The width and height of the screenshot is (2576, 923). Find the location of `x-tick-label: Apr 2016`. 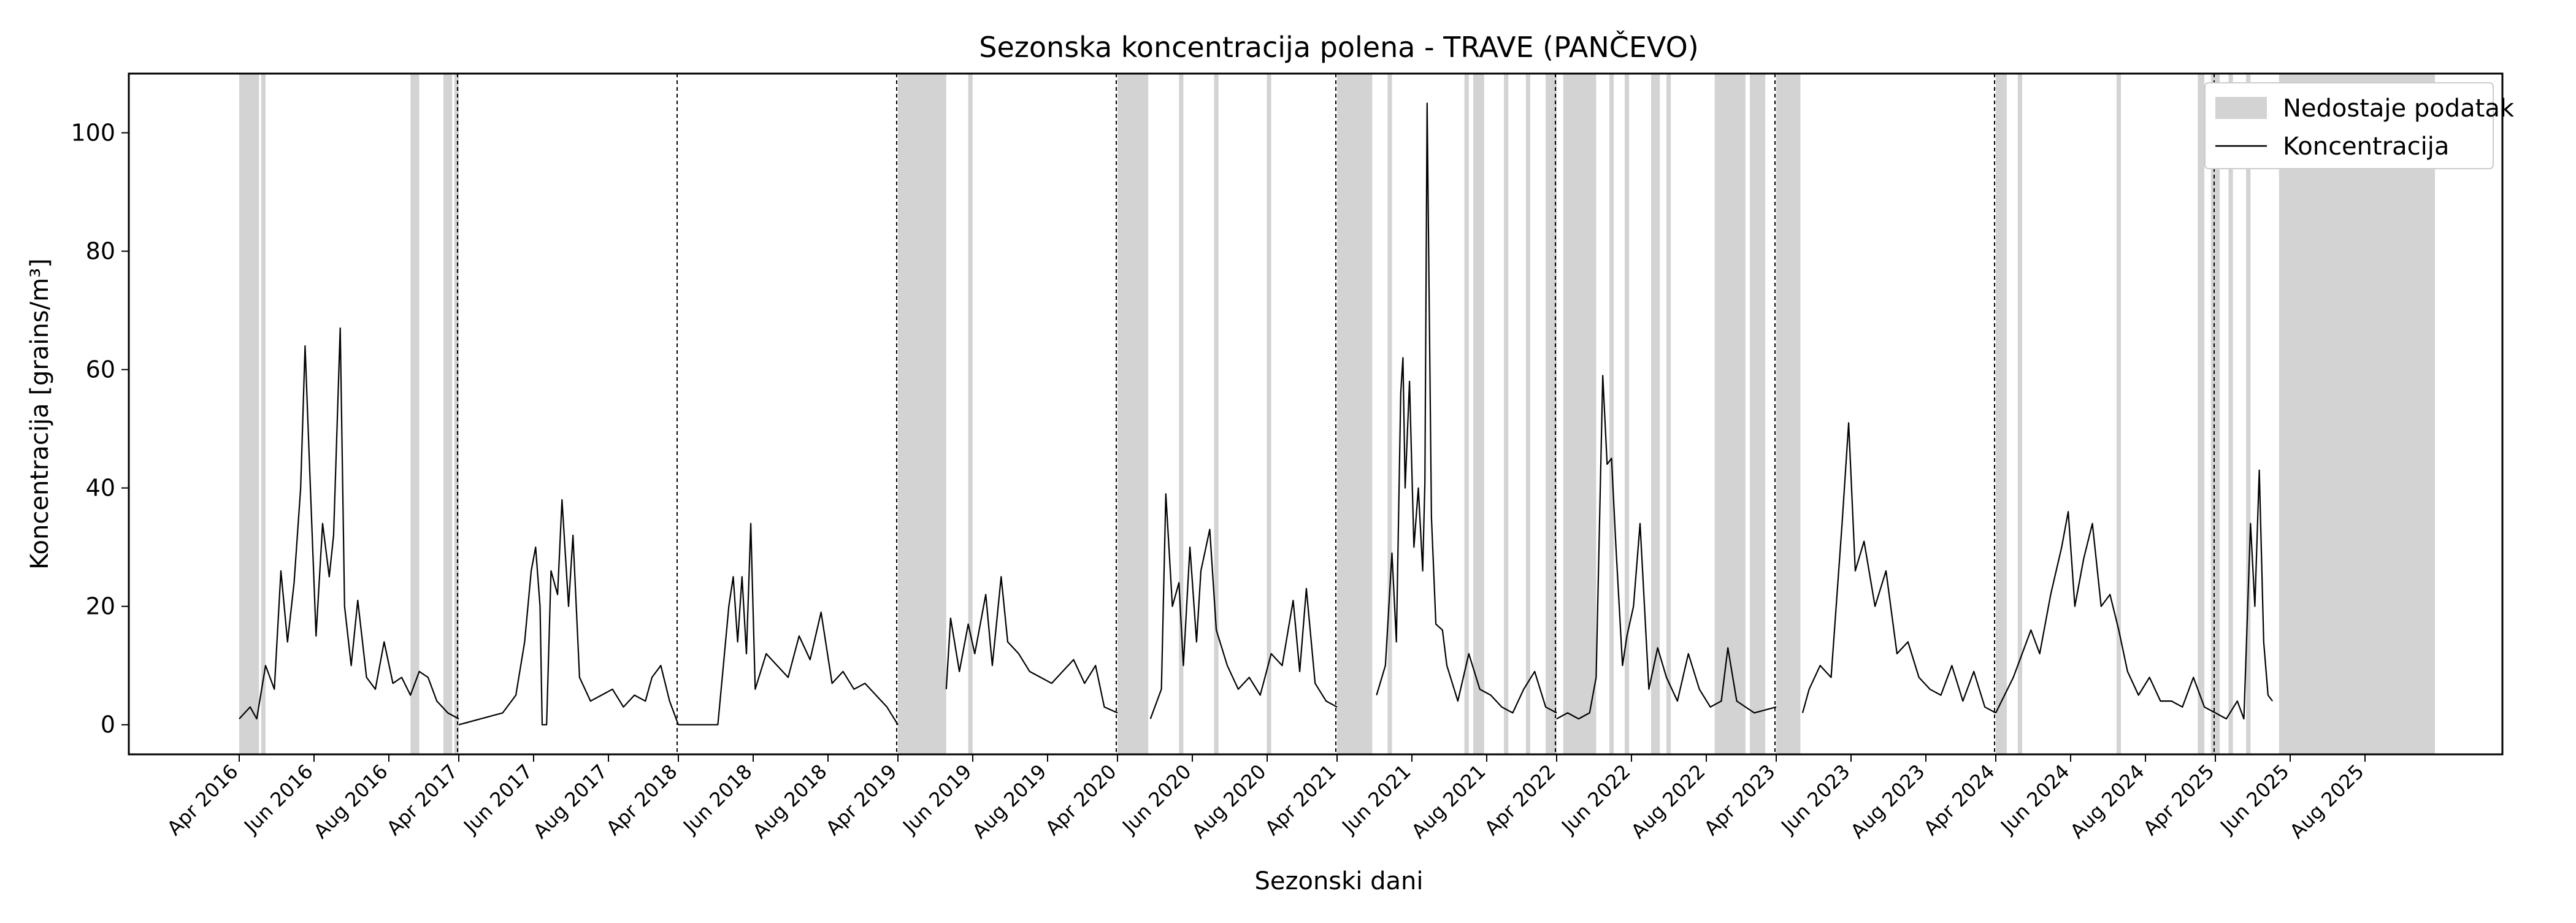

x-tick-label: Apr 2016 is located at coordinates (203, 800).